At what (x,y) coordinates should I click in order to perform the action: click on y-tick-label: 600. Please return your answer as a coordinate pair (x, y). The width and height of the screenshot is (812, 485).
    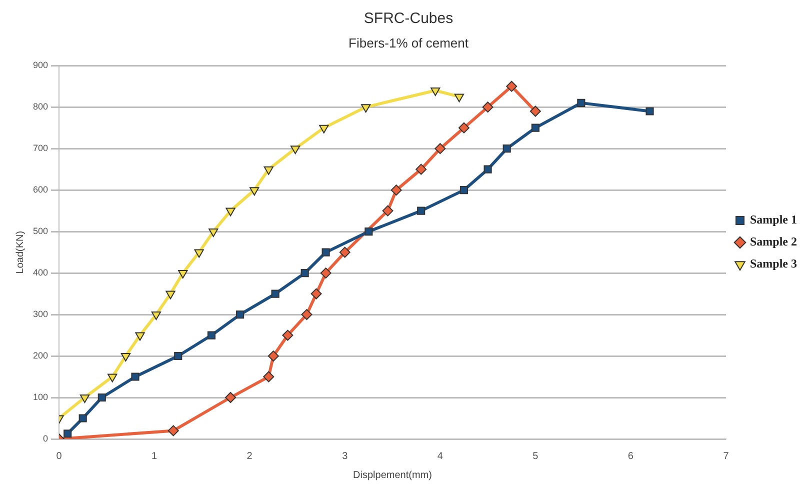
    Looking at the image, I should click on (40, 189).